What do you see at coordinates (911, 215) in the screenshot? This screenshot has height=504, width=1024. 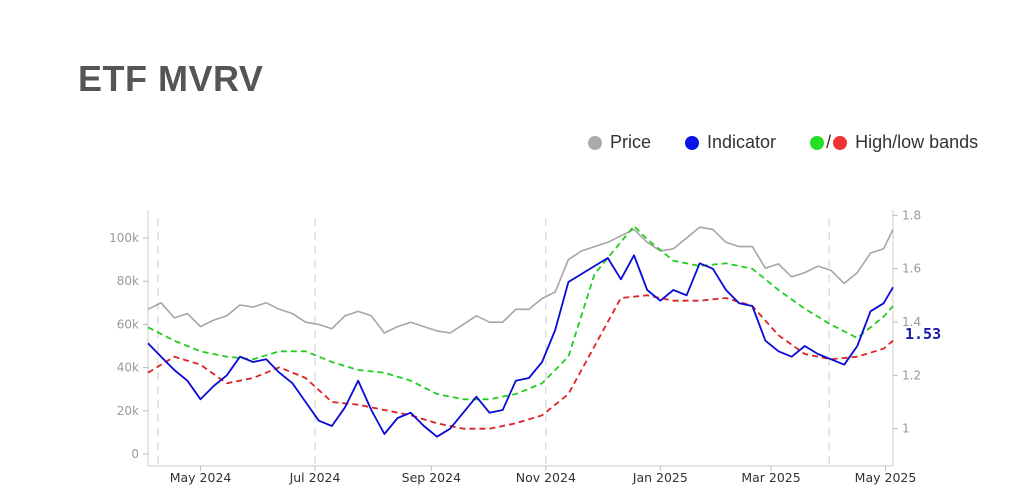 I see `right-tick-label: 1.8` at bounding box center [911, 215].